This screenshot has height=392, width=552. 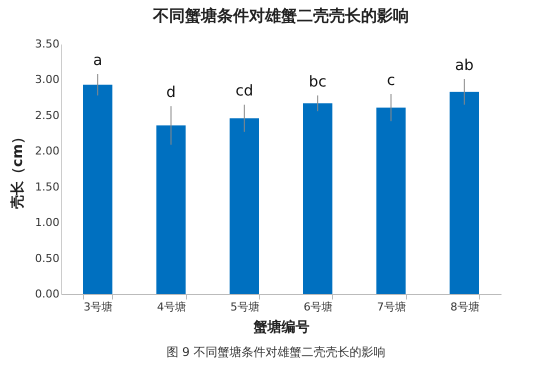 What do you see at coordinates (317, 81) in the screenshot?
I see `annotation: bc` at bounding box center [317, 81].